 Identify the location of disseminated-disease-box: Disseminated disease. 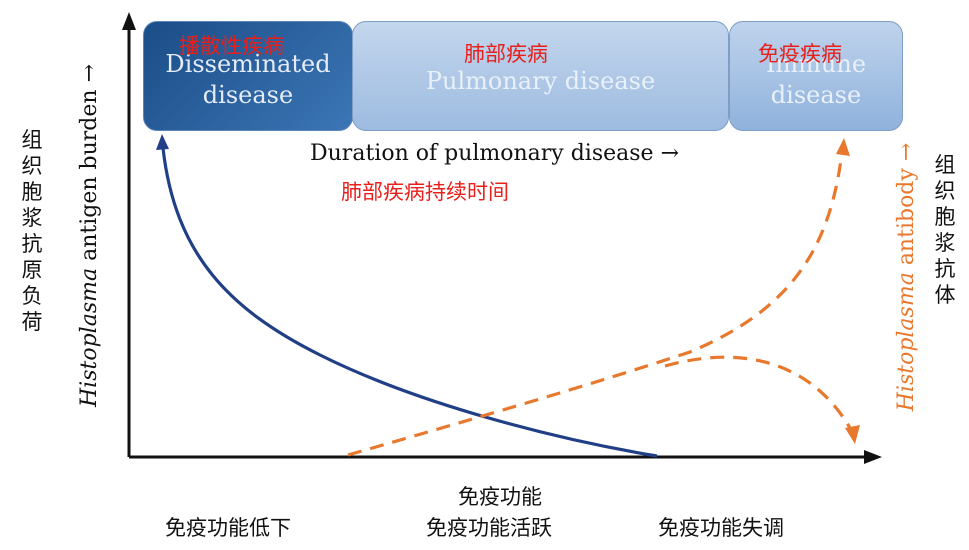
(248, 76).